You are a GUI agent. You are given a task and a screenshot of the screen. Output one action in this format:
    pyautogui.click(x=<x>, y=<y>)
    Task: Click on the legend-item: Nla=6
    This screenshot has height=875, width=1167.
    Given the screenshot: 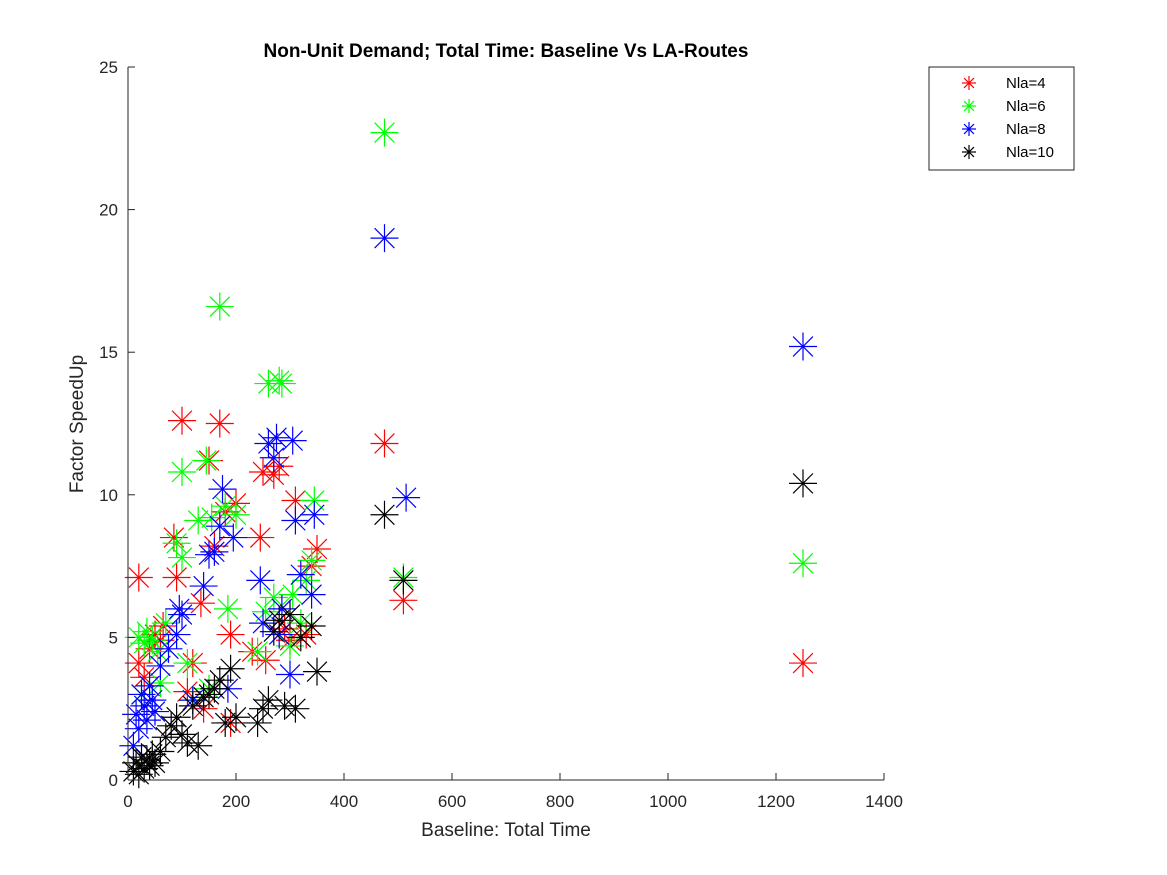 What is the action you would take?
    pyautogui.click(x=1004, y=106)
    